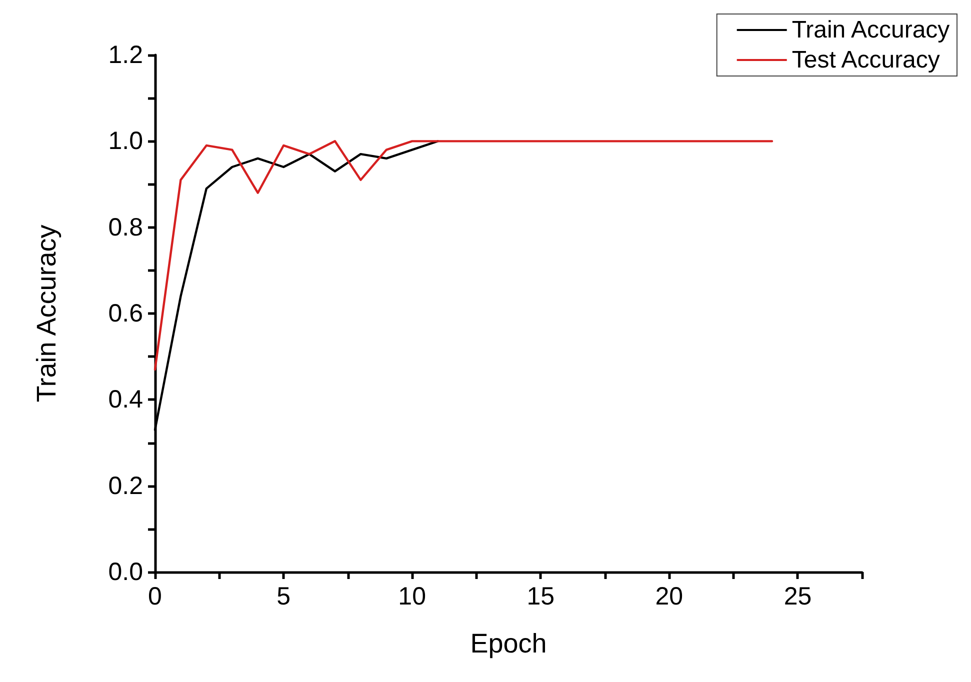 The image size is (971, 682). I want to click on x-tick-label: 0, so click(155, 596).